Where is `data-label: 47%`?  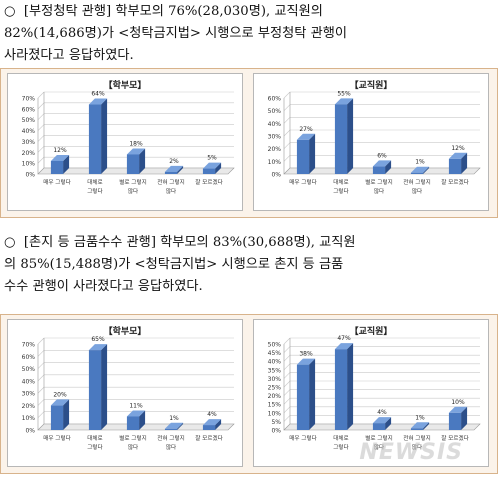
data-label: 47% is located at coordinates (344, 338).